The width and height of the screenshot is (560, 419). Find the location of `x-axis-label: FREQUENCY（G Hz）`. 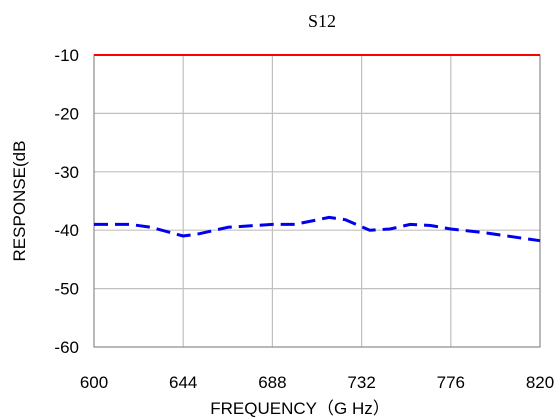

x-axis-label: FREQUENCY（G Hz） is located at coordinates (299, 408).